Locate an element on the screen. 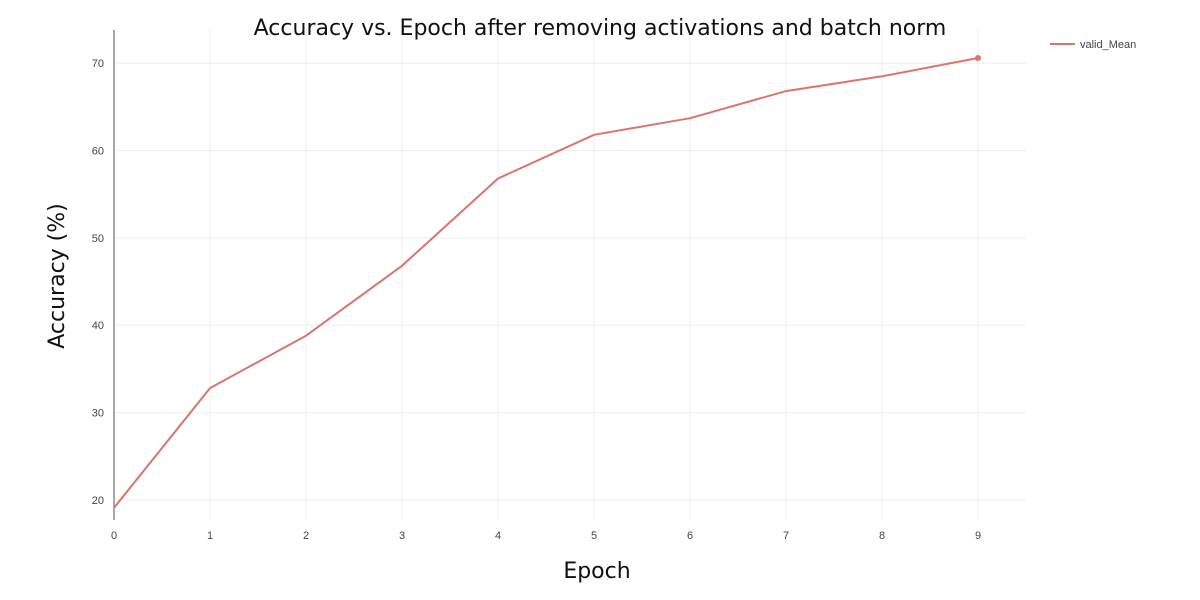  y-tick-label: 40 is located at coordinates (98, 326).